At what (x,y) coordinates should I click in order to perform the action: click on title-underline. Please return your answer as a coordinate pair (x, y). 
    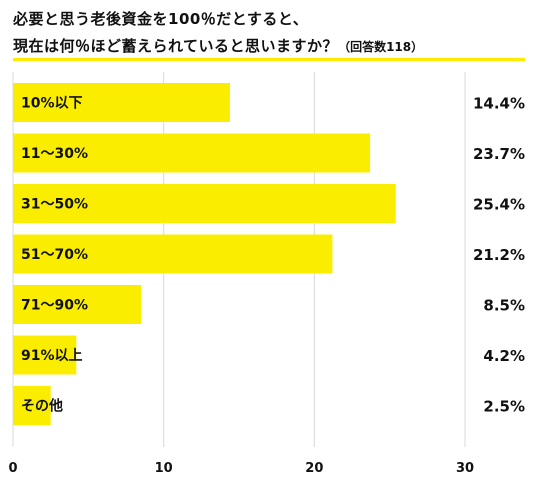
    Looking at the image, I should click on (269, 59).